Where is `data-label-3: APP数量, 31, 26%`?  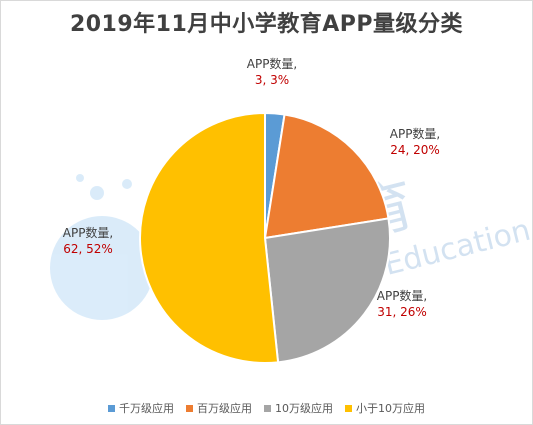
data-label-3: APP数量, 31, 26% is located at coordinates (402, 303).